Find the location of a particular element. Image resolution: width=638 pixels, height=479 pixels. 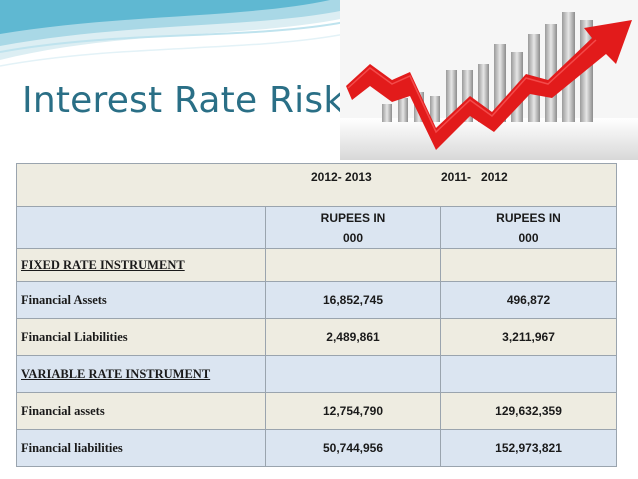

row-value-2012: 129,632,359 is located at coordinates (528, 411).